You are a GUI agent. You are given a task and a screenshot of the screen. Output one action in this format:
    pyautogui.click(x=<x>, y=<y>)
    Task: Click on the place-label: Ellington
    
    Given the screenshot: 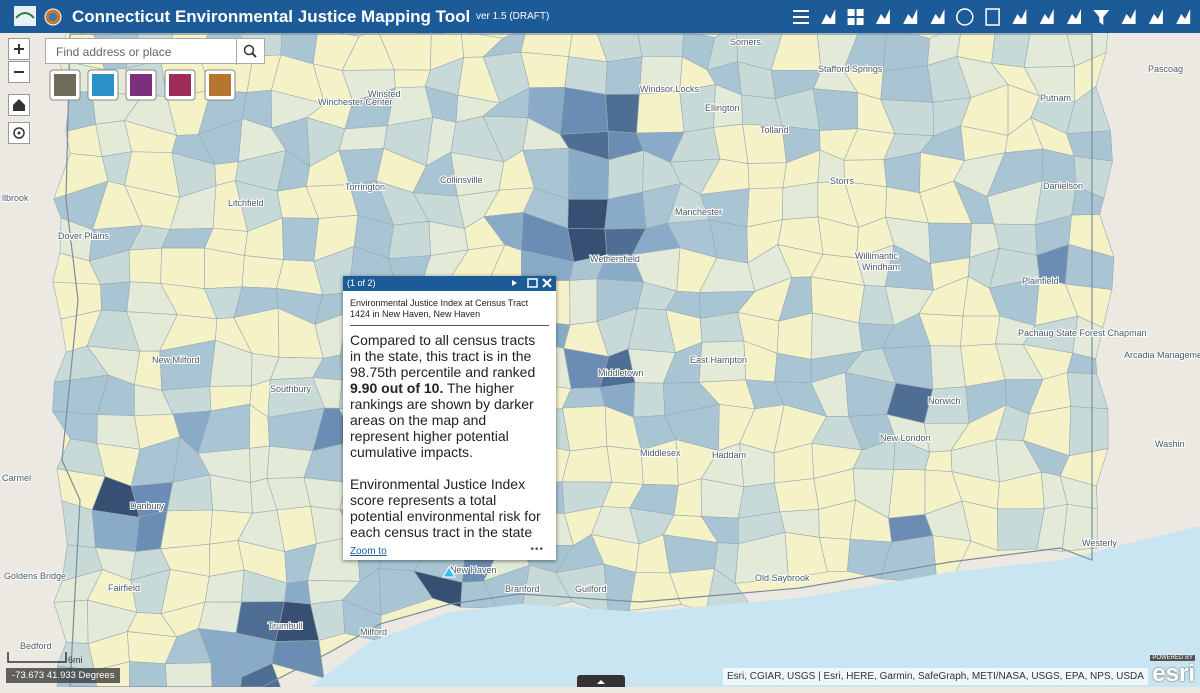 What is the action you would take?
    pyautogui.click(x=722, y=108)
    